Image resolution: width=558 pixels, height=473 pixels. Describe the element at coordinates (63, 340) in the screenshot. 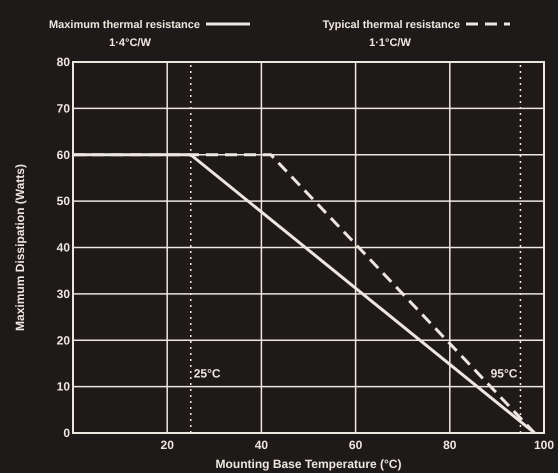

I see `y-tick-label: 20` at that location.